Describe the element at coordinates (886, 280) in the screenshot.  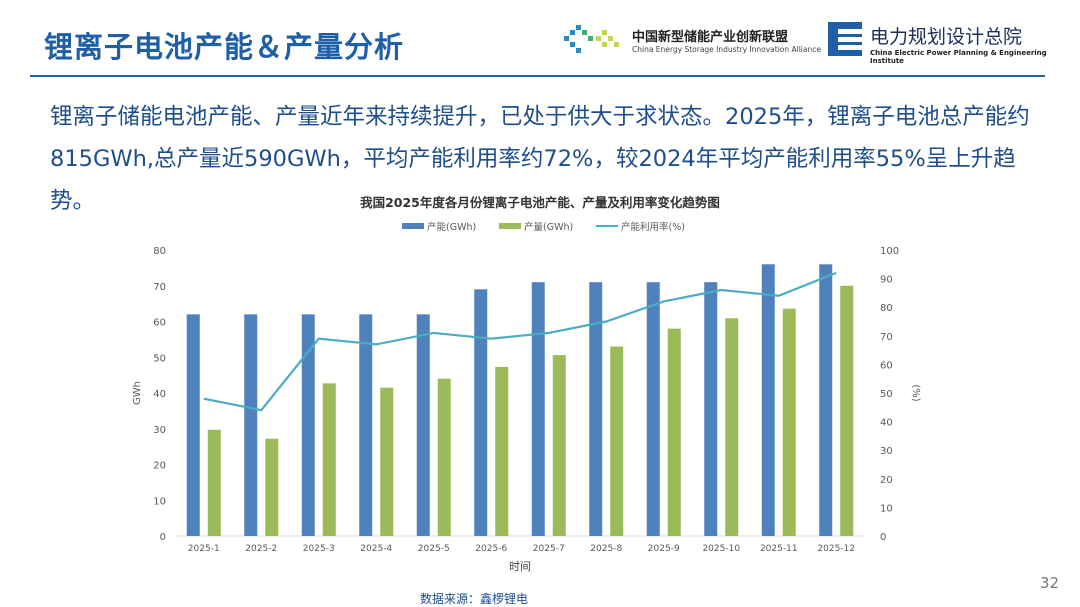
I see `y2-tick-label: 90` at that location.